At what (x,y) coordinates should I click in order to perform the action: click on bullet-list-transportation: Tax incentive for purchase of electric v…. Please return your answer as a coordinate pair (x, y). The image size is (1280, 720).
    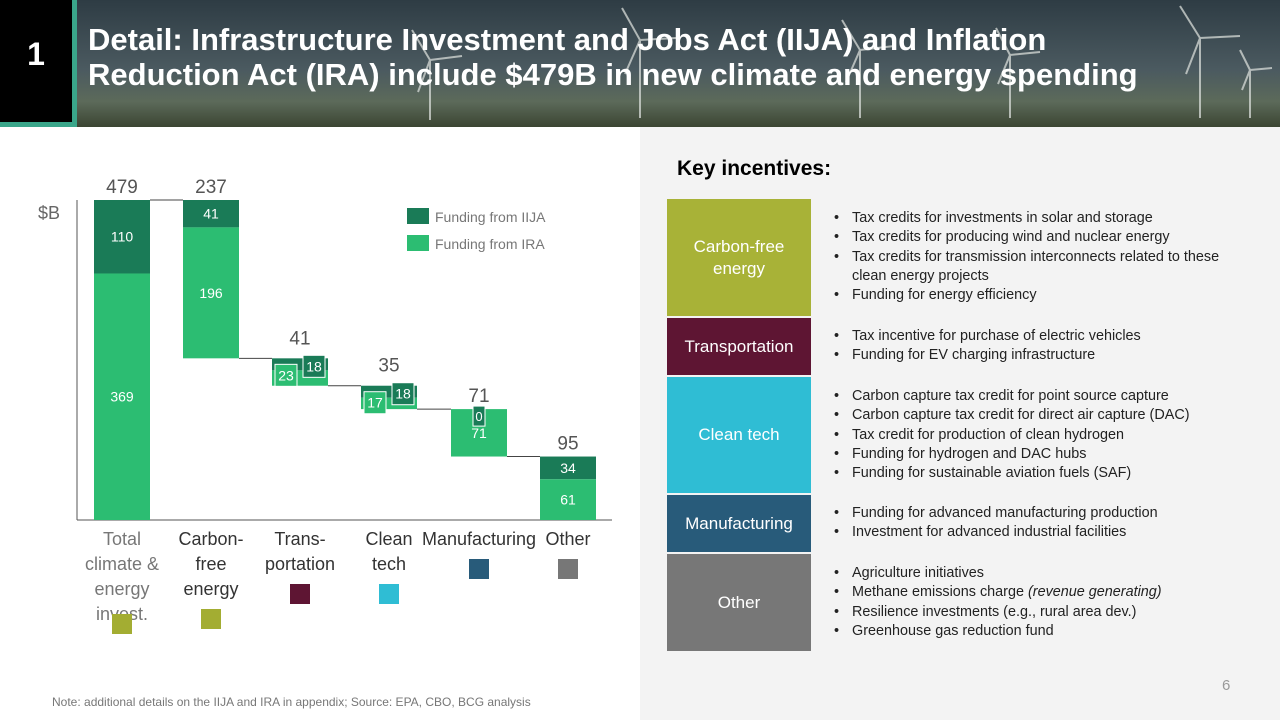
    Looking at the image, I should click on (1042, 346).